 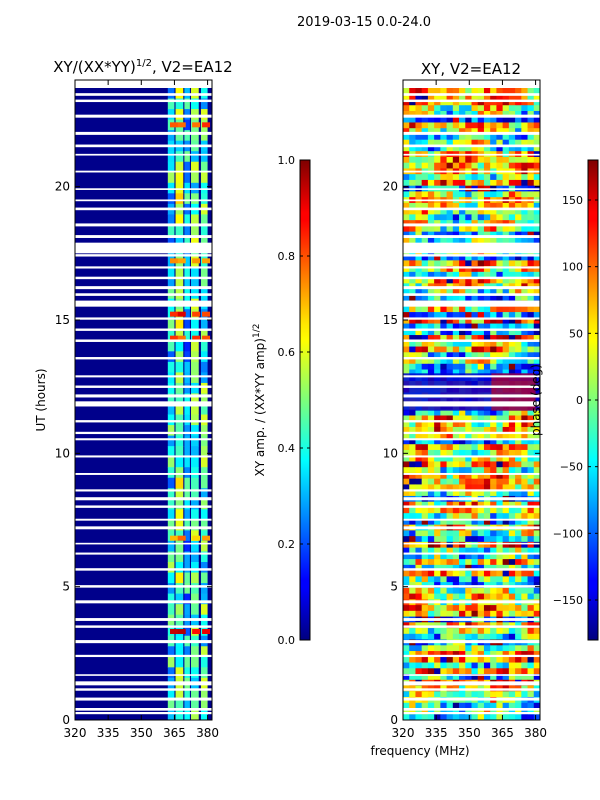 I want to click on phase-flag-row, so click(x=471, y=376).